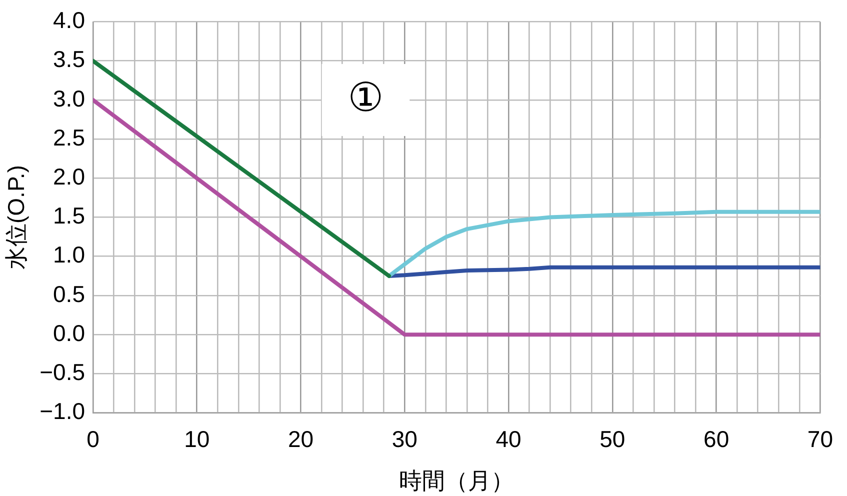  What do you see at coordinates (717, 439) in the screenshot?
I see `x-tick-label: 60` at bounding box center [717, 439].